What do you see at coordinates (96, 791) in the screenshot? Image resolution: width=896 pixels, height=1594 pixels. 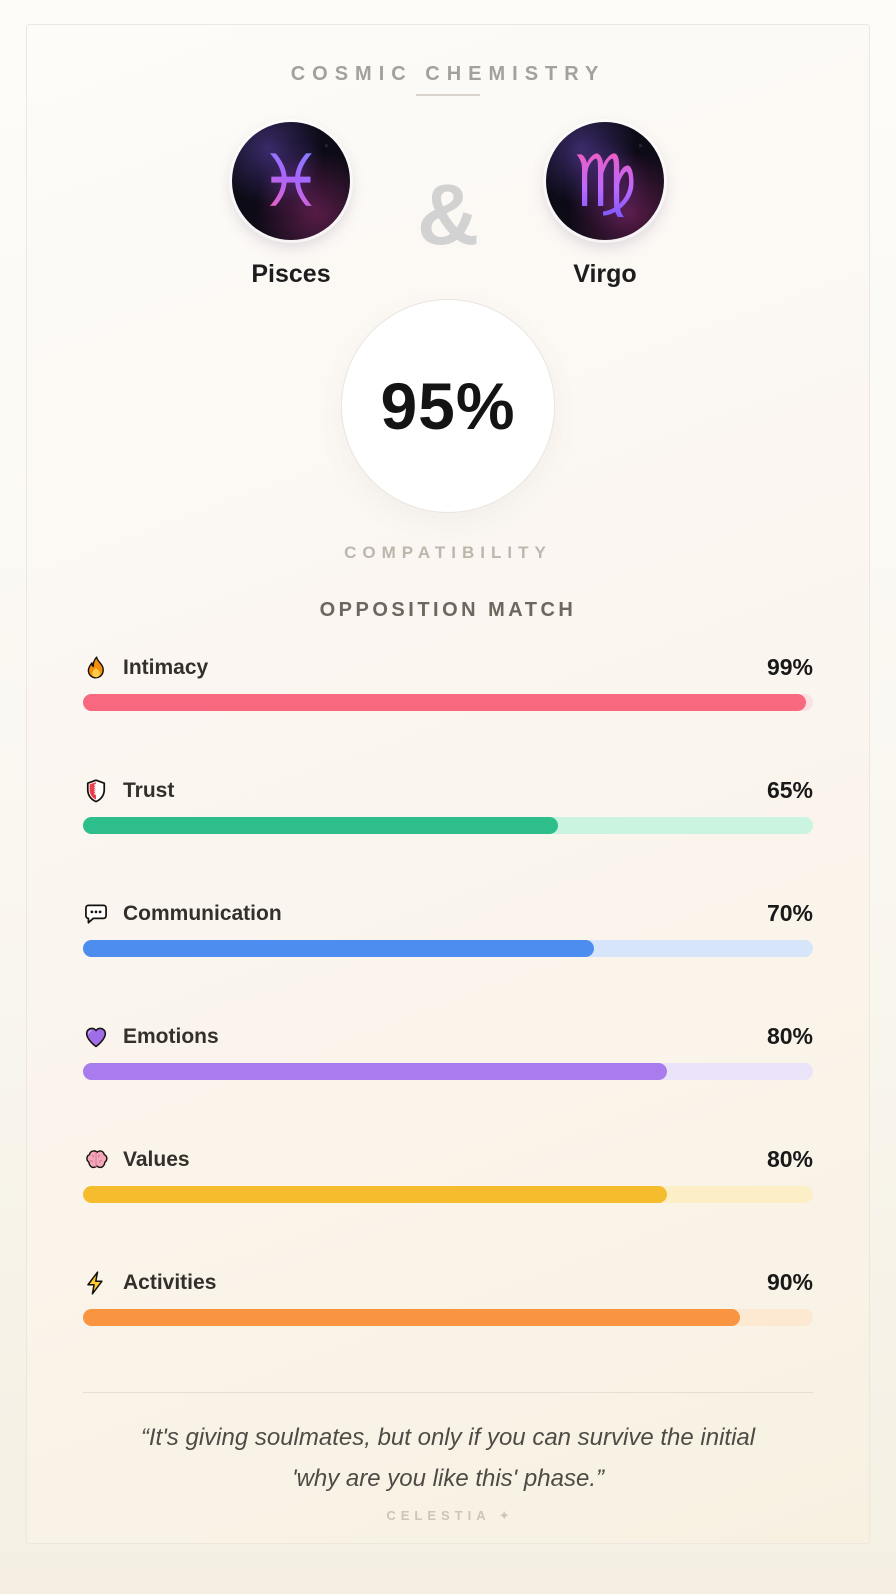 I see `shield-icon` at bounding box center [96, 791].